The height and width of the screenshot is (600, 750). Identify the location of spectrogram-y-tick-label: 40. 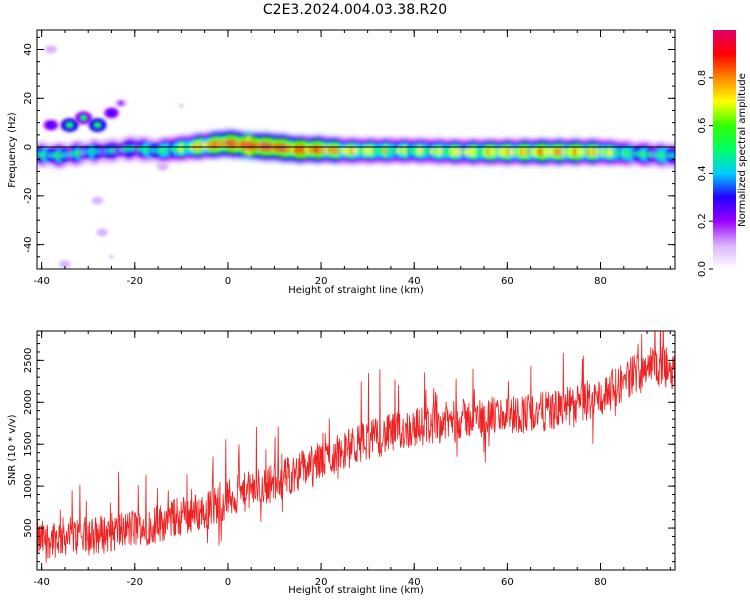
(28, 49).